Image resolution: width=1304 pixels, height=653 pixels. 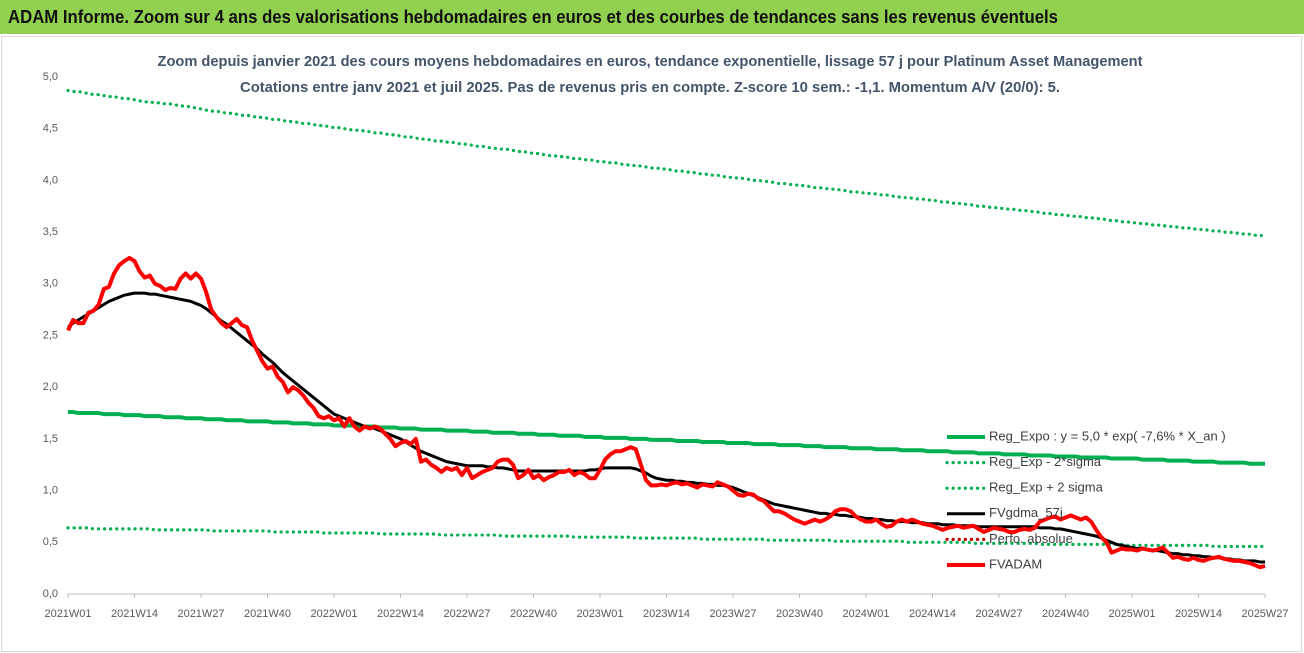 I want to click on y-tick-label: 1,5, so click(x=50, y=439).